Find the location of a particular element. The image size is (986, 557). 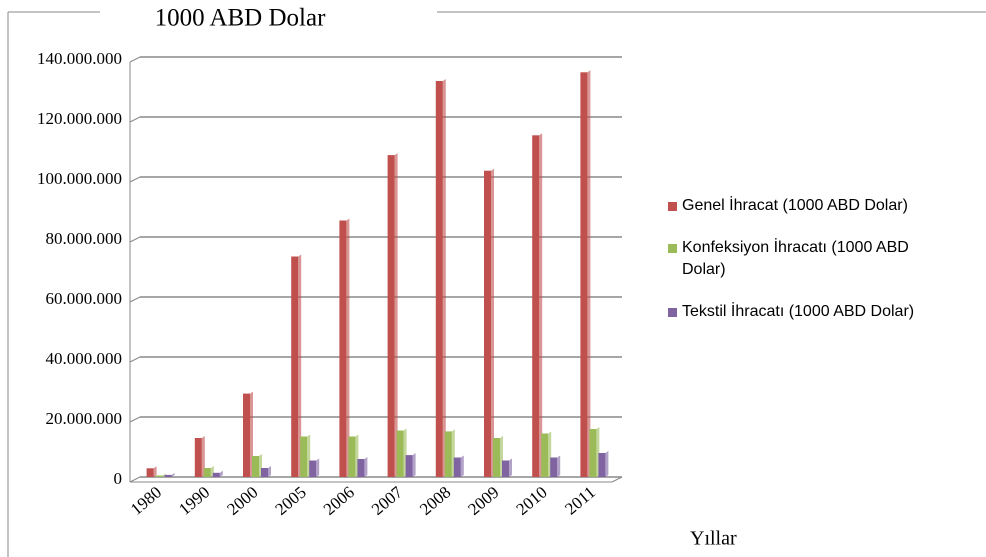

legend-item: Konfeksiyon İhracatı (1000 ABD Dolar) is located at coordinates (818, 259).